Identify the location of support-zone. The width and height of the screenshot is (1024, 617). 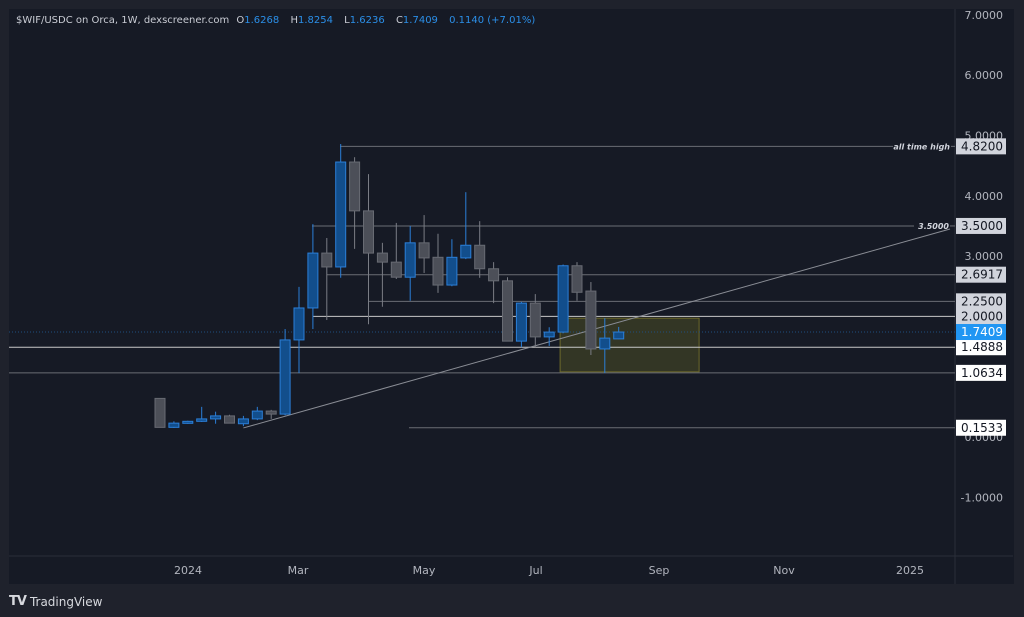
(629, 345).